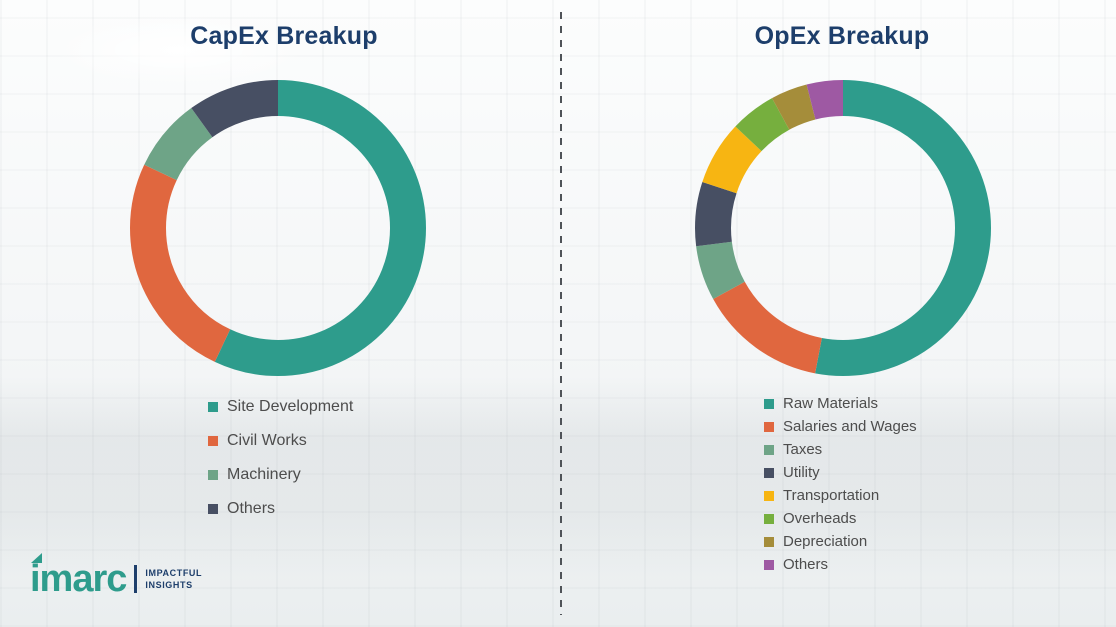  Describe the element at coordinates (840, 449) in the screenshot. I see `legend-item-taxes: Taxes` at that location.